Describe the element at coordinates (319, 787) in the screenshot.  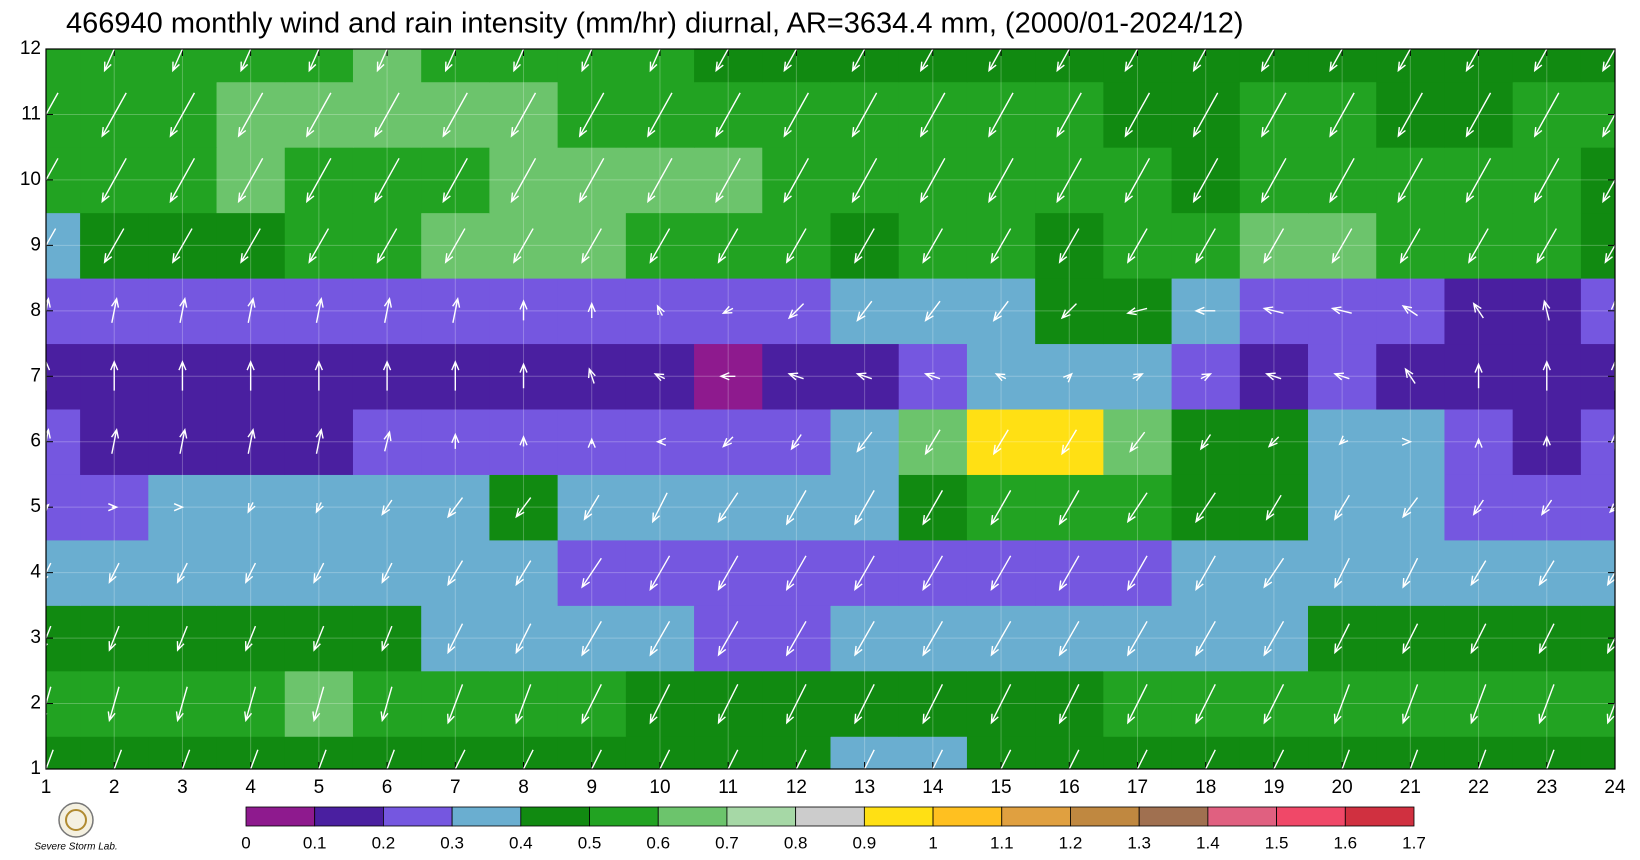
I see `x-tick-label: 5` at that location.